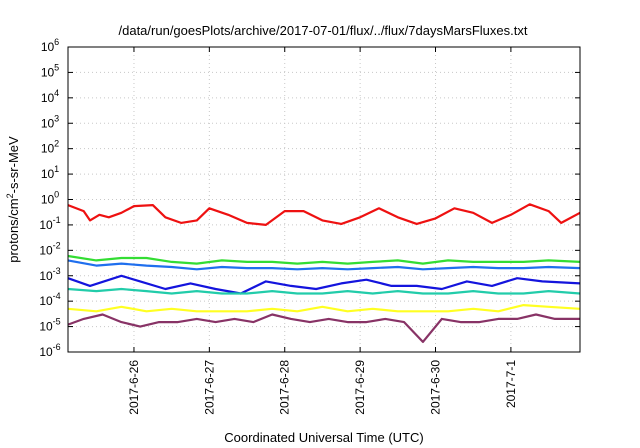  I want to click on y-tick-label: 10³, so click(50, 121).